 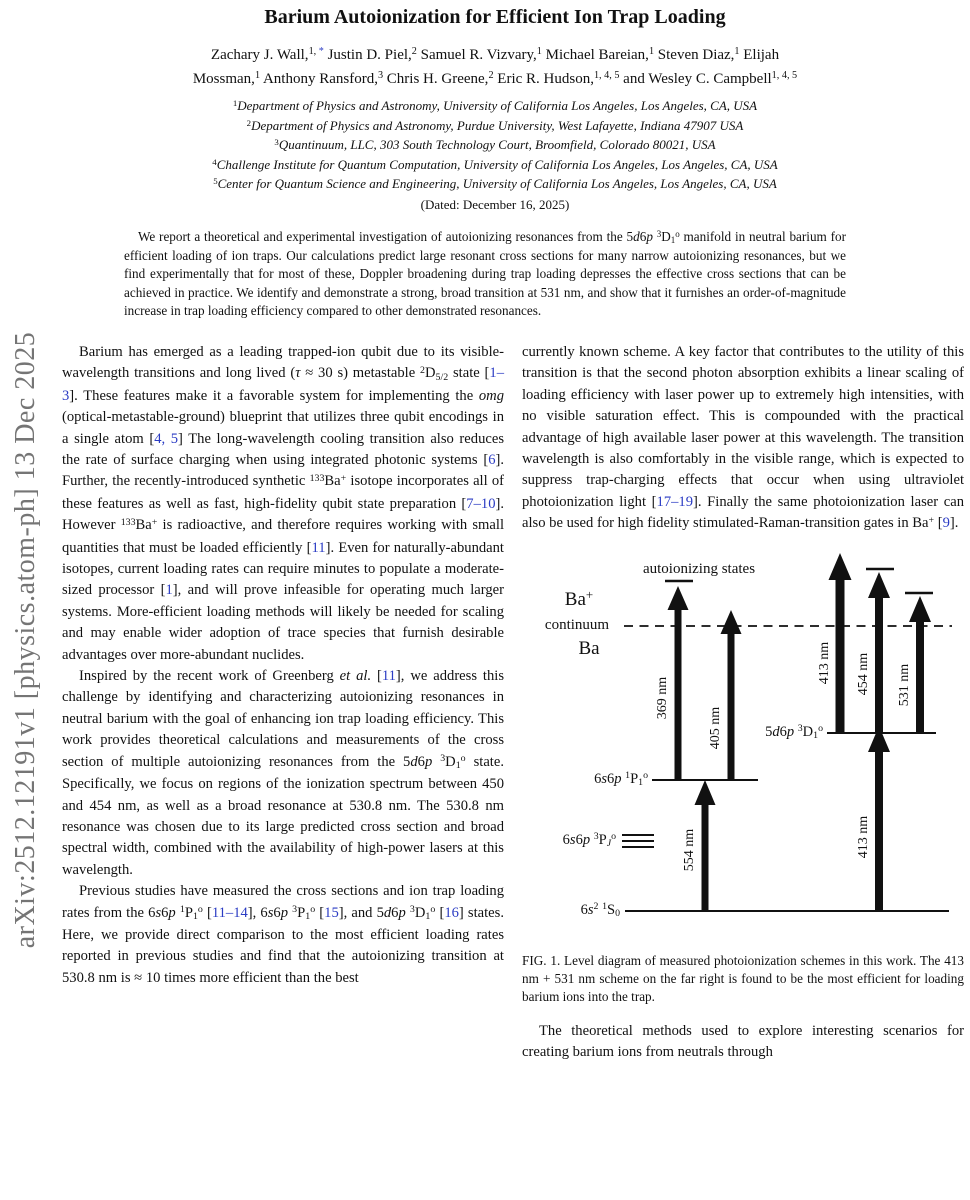 I want to click on arrow-454nm, so click(x=879, y=652).